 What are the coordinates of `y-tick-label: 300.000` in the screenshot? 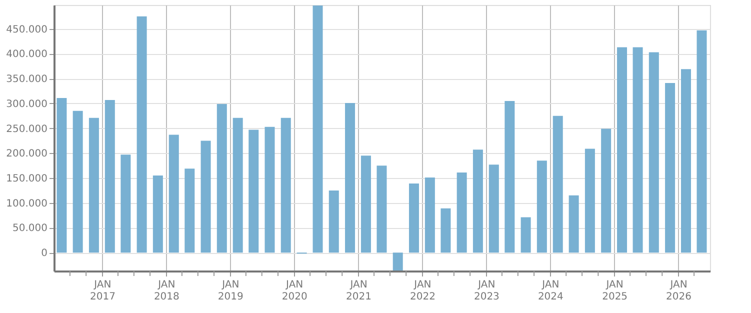 It's located at (27, 104).